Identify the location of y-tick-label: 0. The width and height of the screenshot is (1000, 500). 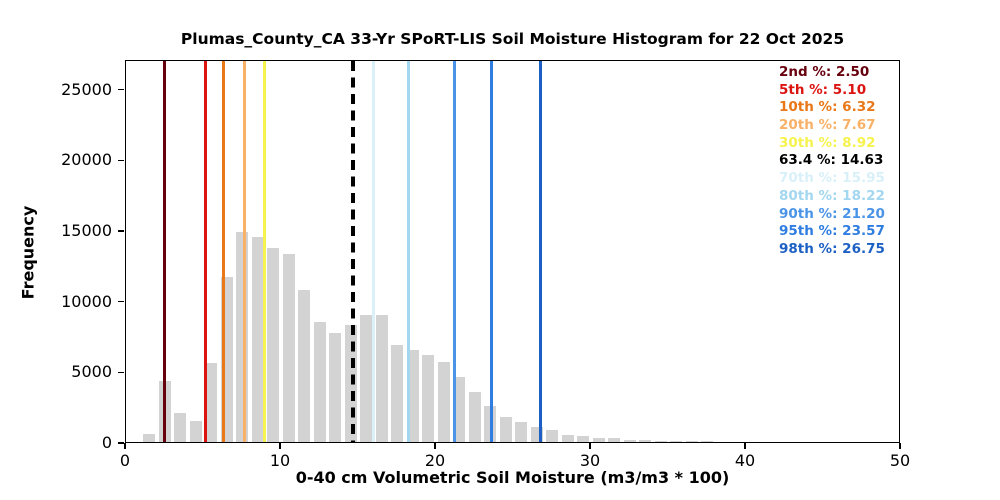
(106, 442).